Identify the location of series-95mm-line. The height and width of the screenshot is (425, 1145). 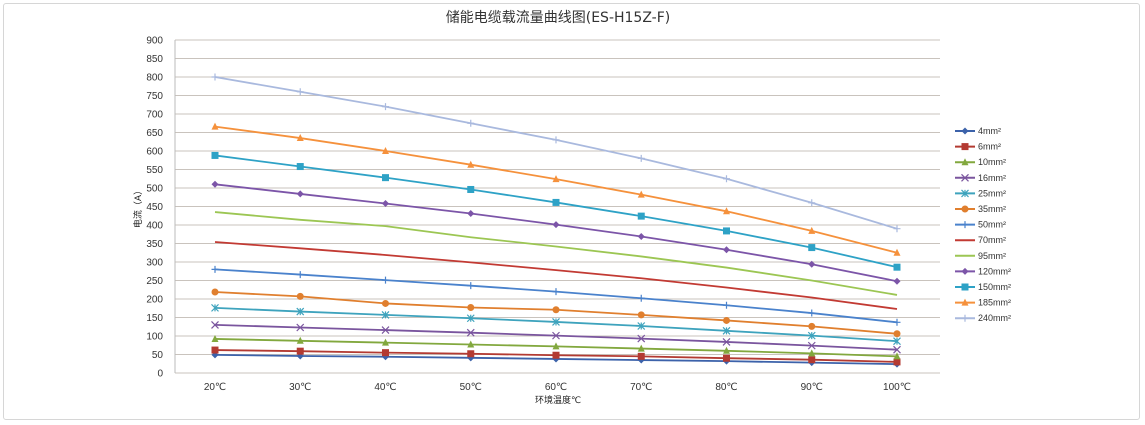
(556, 253).